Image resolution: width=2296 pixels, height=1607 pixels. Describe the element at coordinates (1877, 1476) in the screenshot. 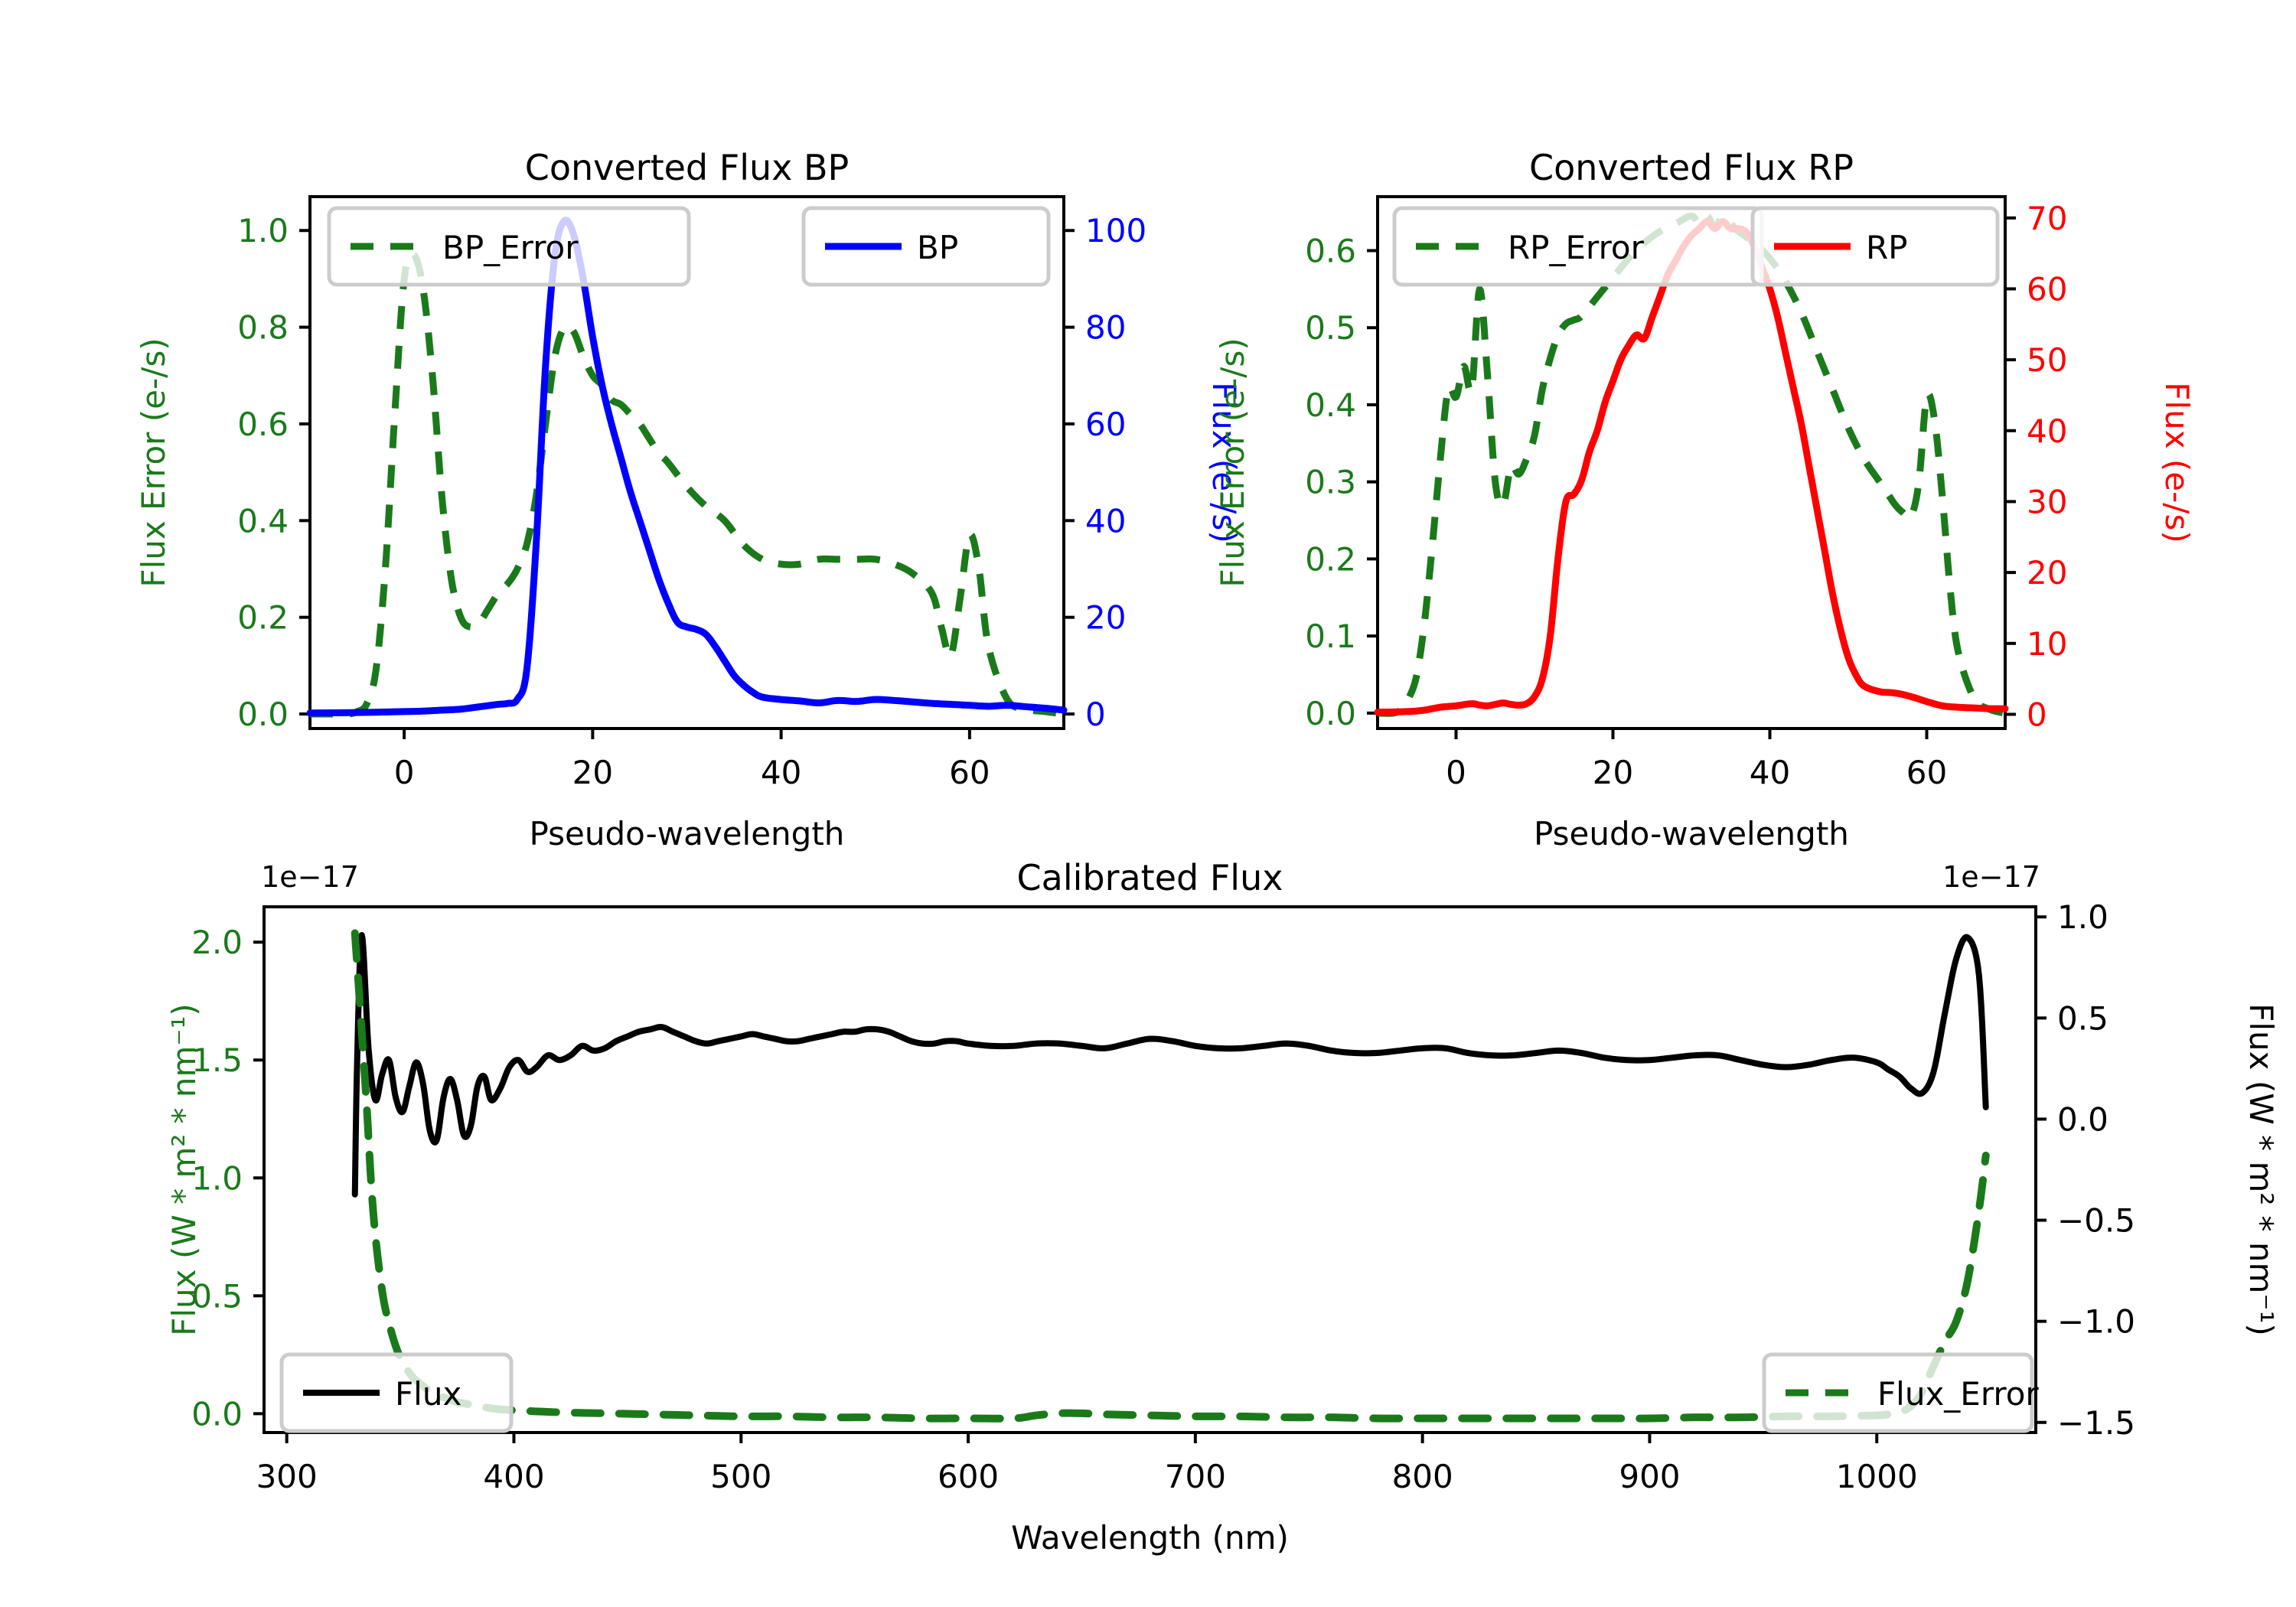

I see `x-tick-label: 1000` at that location.